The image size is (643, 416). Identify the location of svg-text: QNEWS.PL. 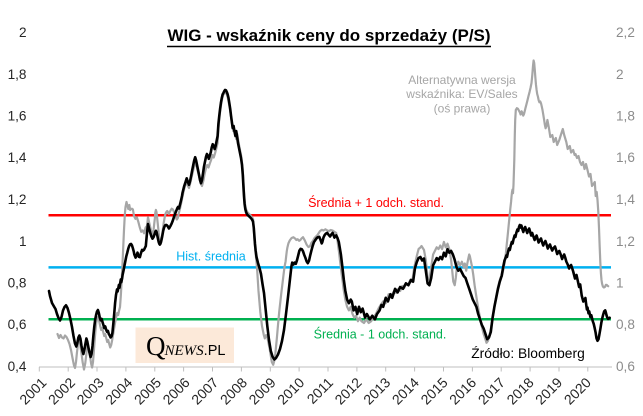
(185, 346).